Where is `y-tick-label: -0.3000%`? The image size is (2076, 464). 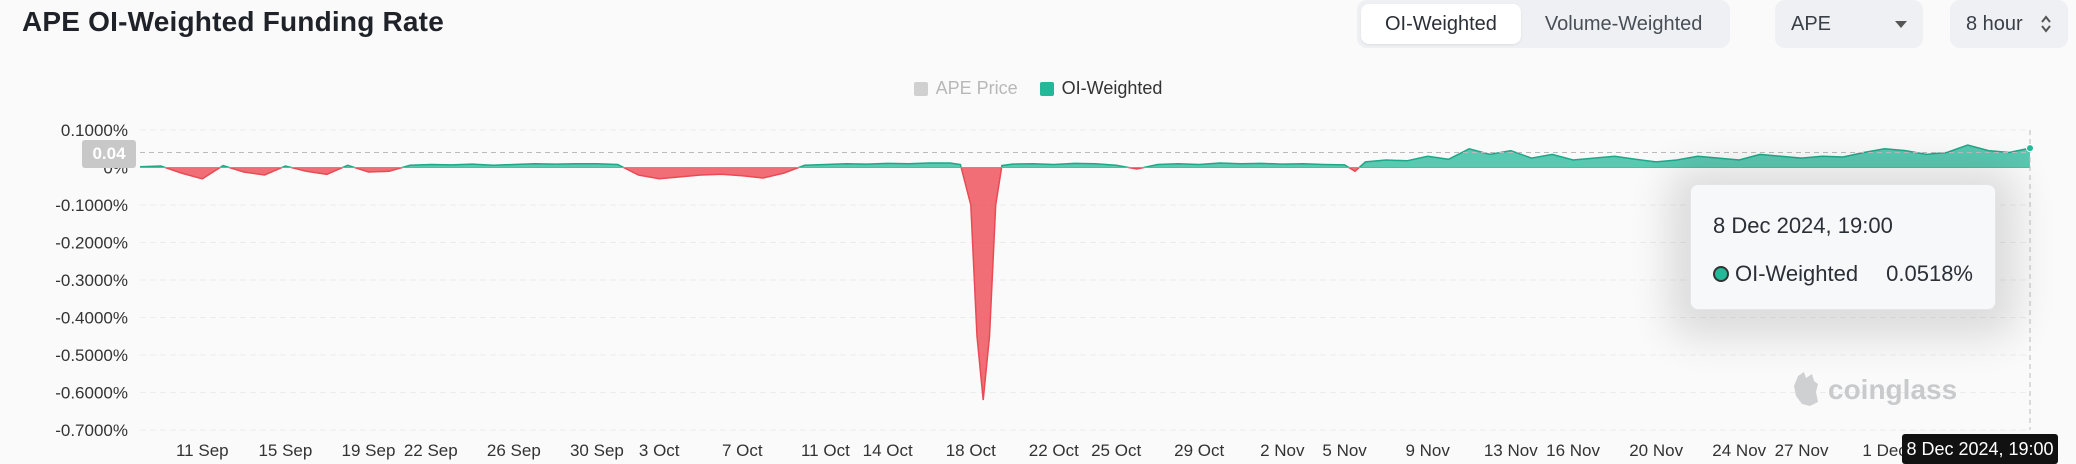 y-tick-label: -0.3000% is located at coordinates (91, 280).